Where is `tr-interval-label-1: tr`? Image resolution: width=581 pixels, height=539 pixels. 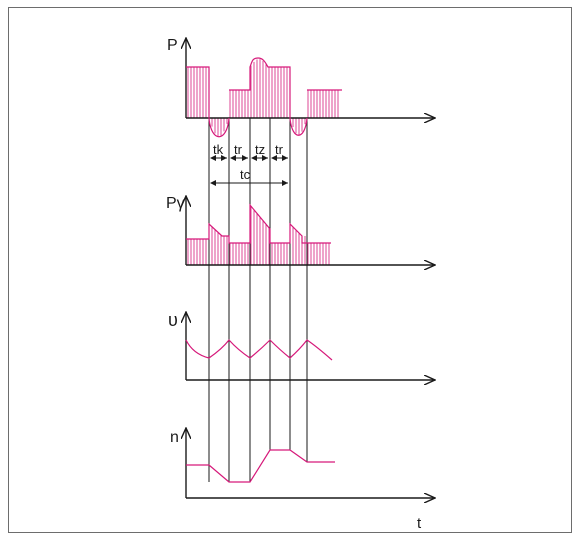
tr-interval-label-1: tr is located at coordinates (238, 149).